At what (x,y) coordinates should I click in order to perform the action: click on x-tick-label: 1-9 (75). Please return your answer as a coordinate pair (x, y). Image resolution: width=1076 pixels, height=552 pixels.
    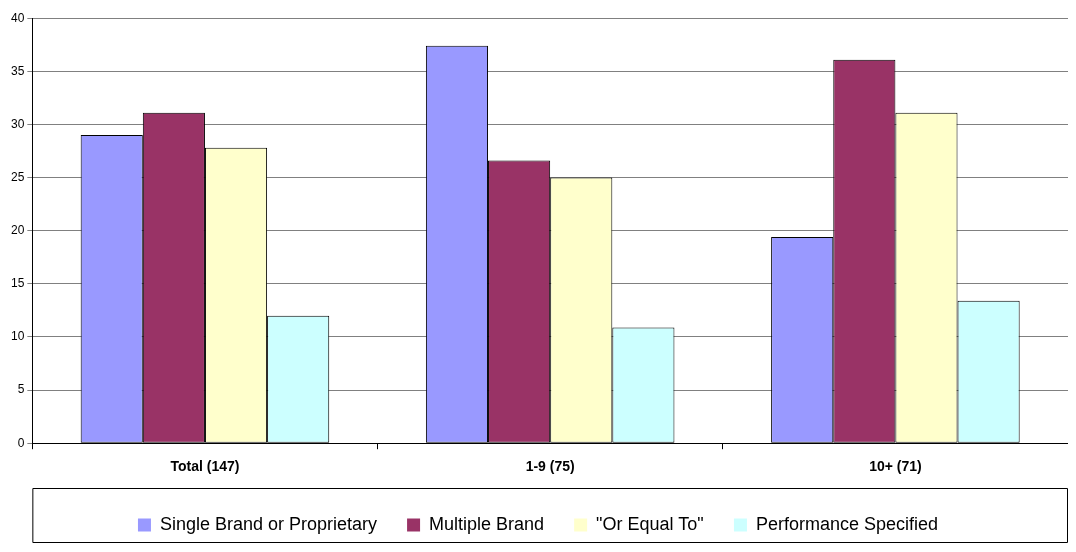
    Looking at the image, I should click on (550, 466).